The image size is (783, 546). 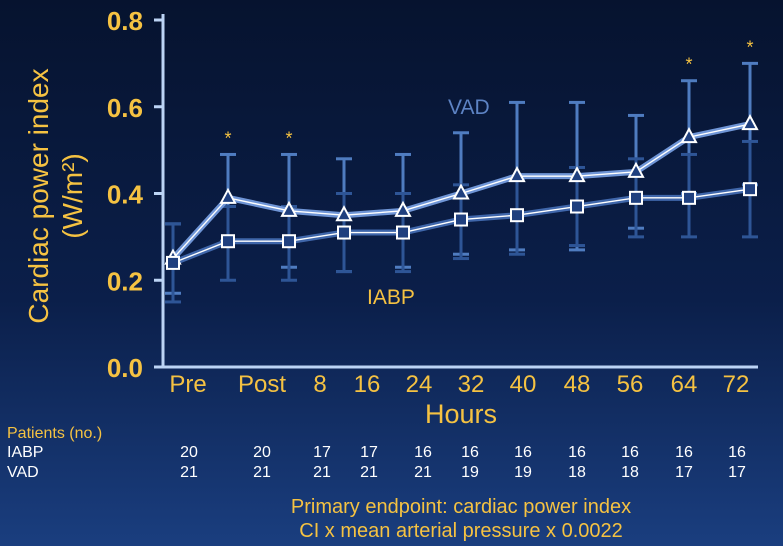 What do you see at coordinates (684, 384) in the screenshot?
I see `x-tick-label: 64` at bounding box center [684, 384].